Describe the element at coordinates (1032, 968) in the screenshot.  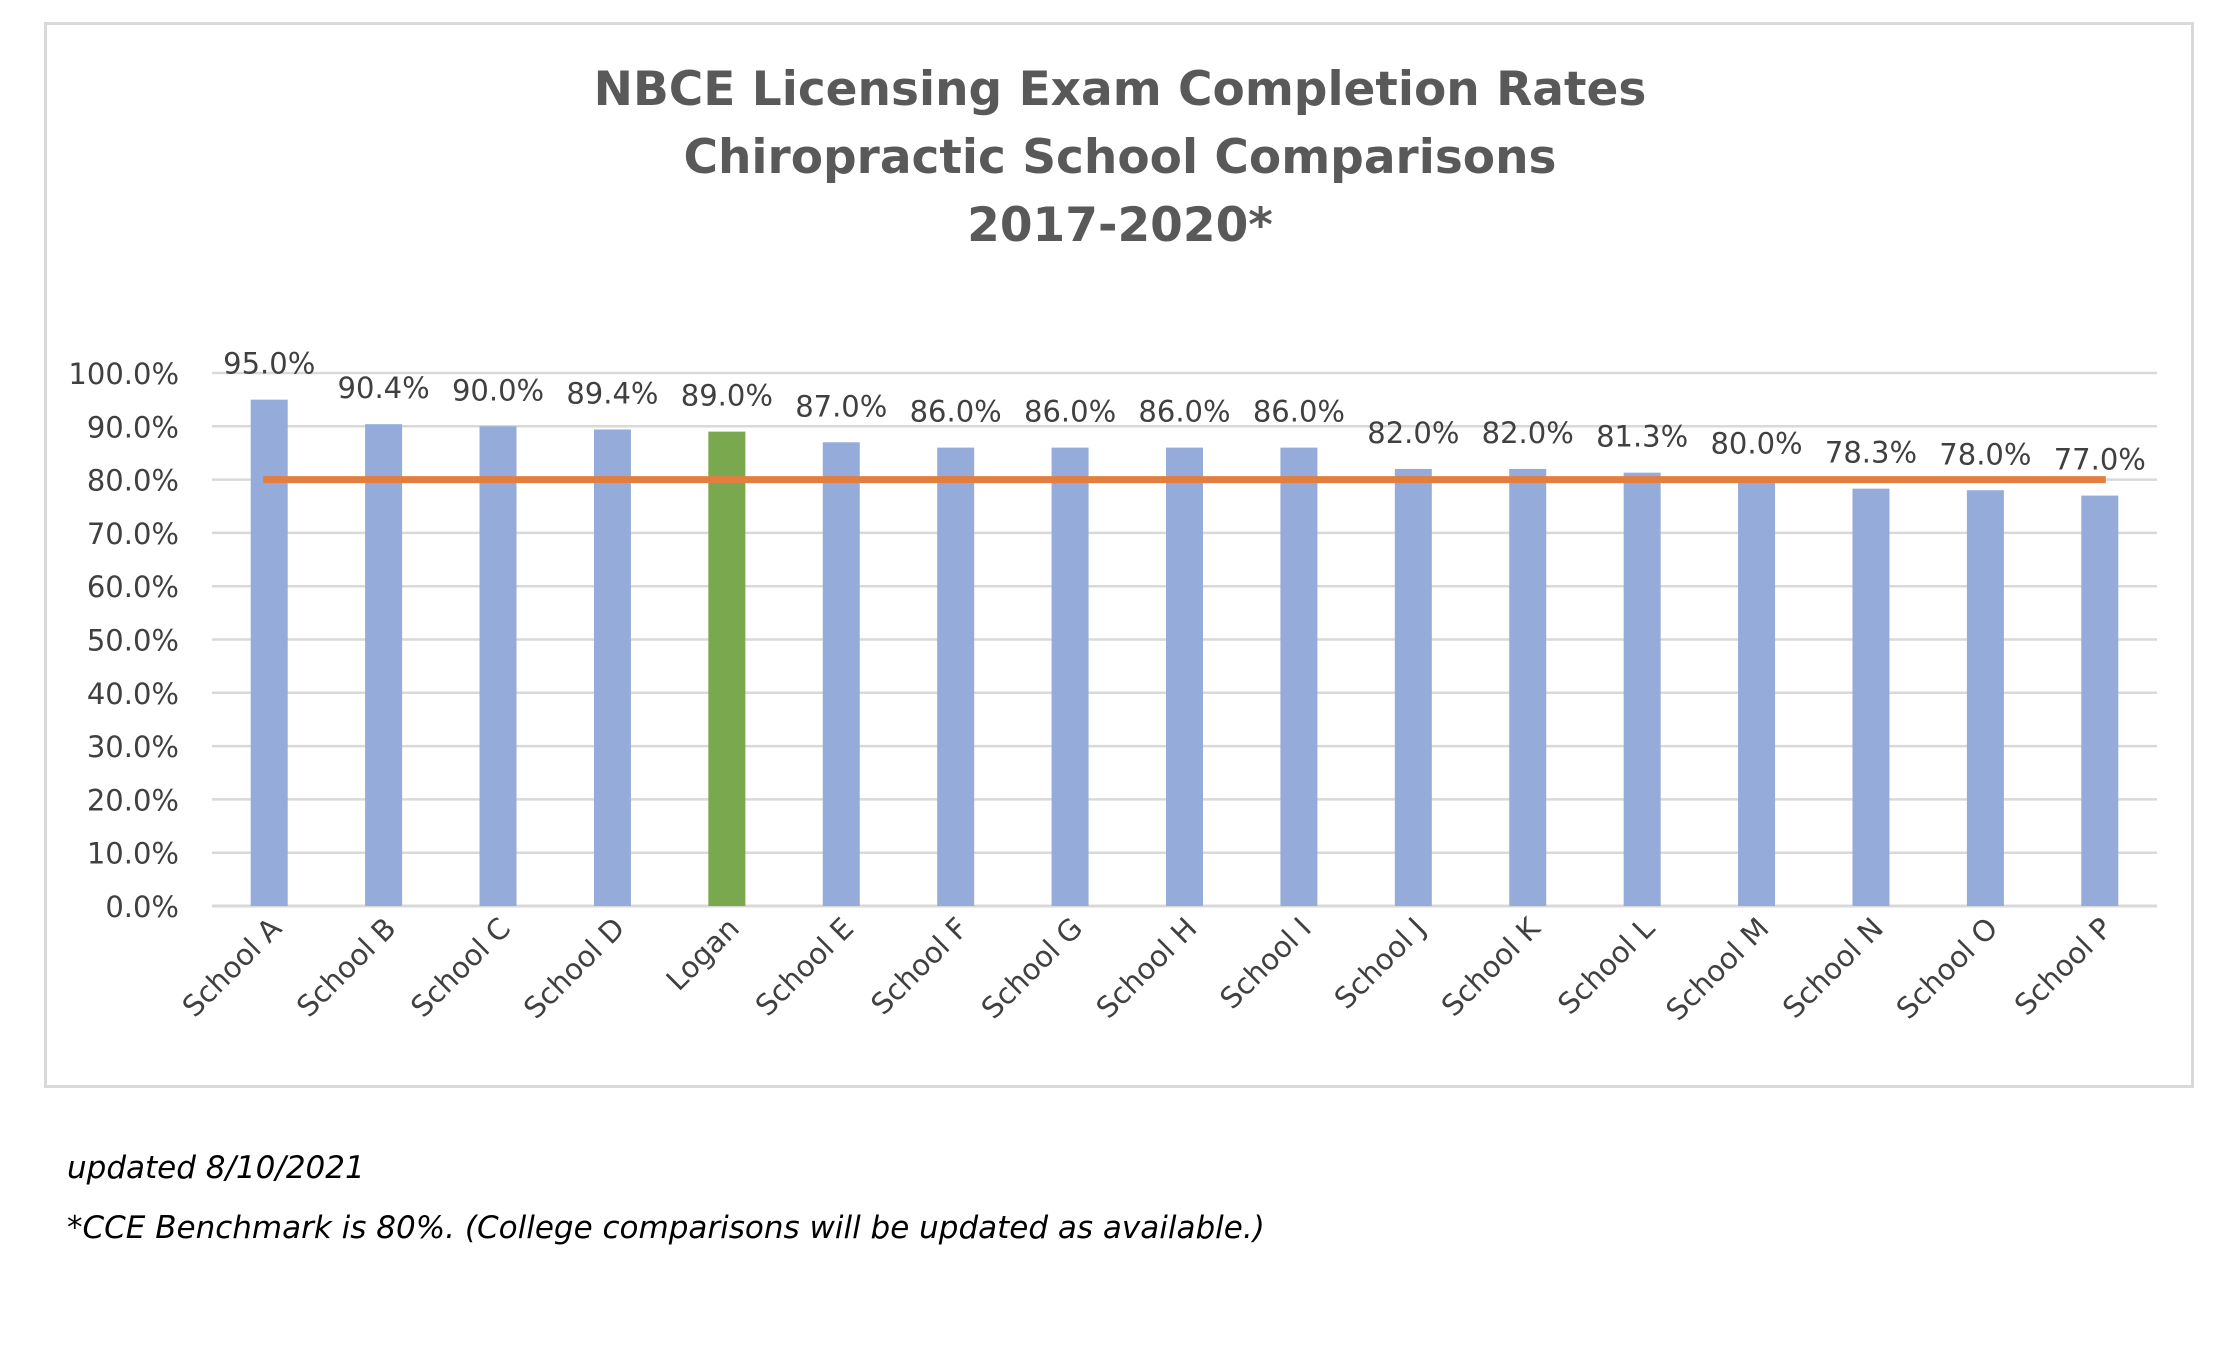
I see `x-tick-label: School G` at that location.